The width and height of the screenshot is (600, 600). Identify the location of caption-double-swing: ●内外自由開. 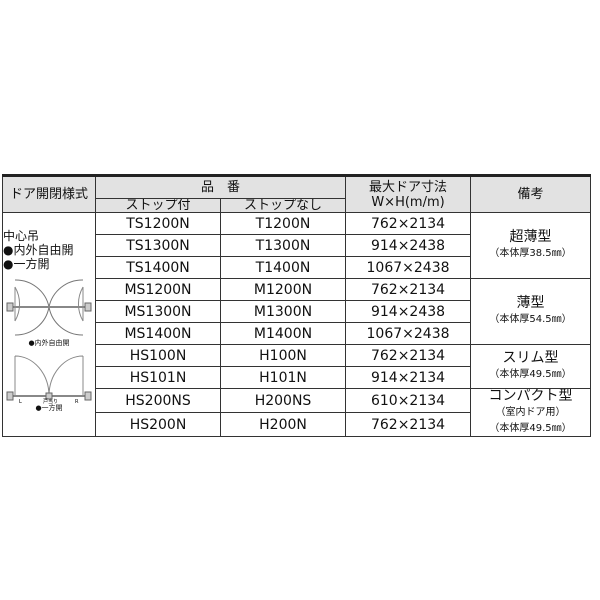
(49, 343).